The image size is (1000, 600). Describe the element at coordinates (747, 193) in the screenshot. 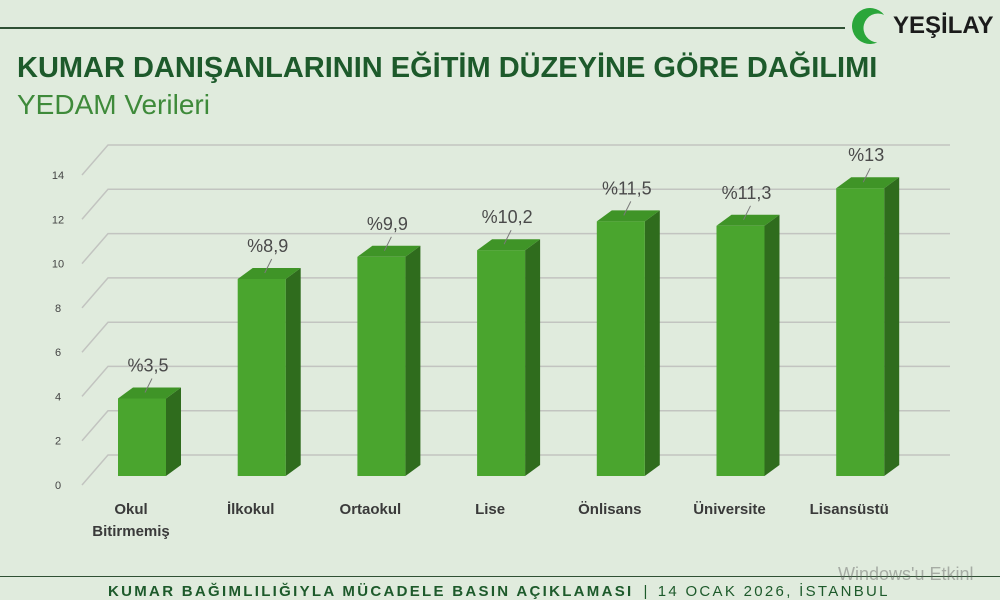

I see `data-label: %11,3` at that location.